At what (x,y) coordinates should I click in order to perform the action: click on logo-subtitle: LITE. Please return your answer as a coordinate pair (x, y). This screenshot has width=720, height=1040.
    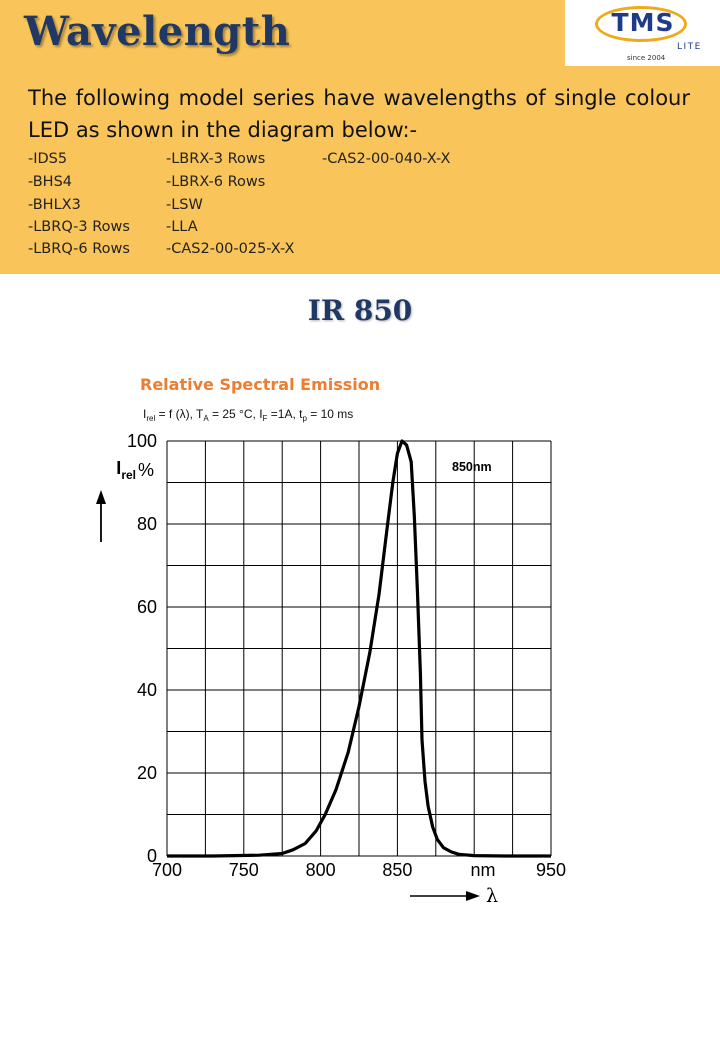
    Looking at the image, I should click on (689, 47).